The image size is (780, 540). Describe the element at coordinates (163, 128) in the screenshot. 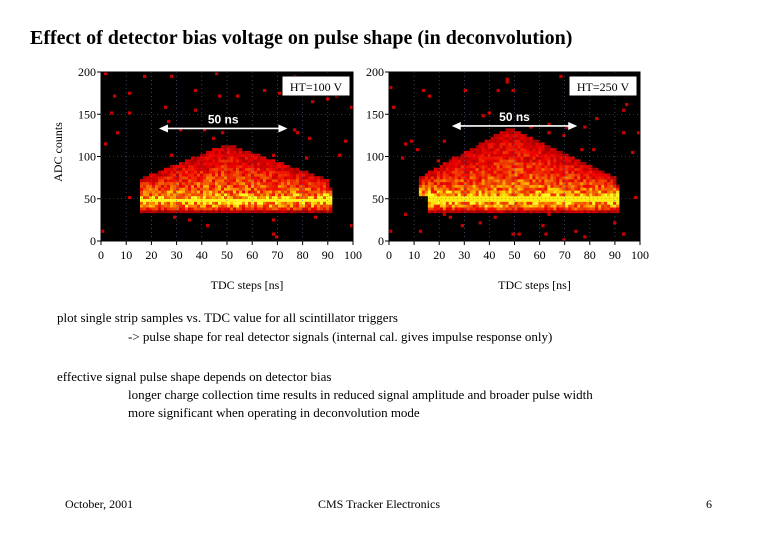

I see `arrow-left-head-icon` at that location.